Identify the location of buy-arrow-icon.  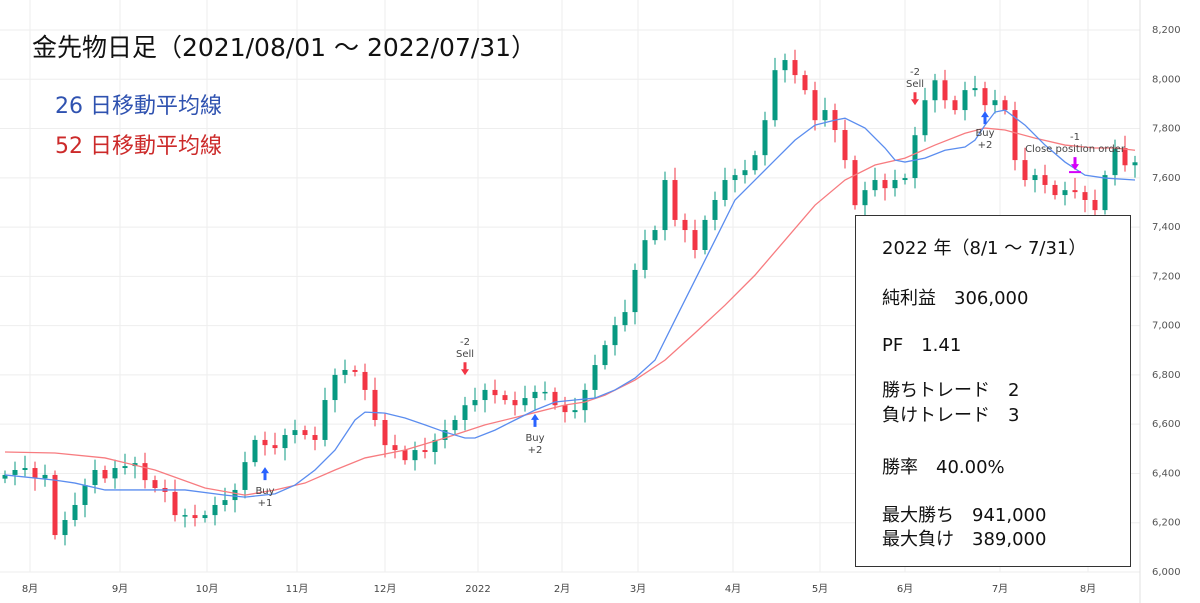
(985, 118).